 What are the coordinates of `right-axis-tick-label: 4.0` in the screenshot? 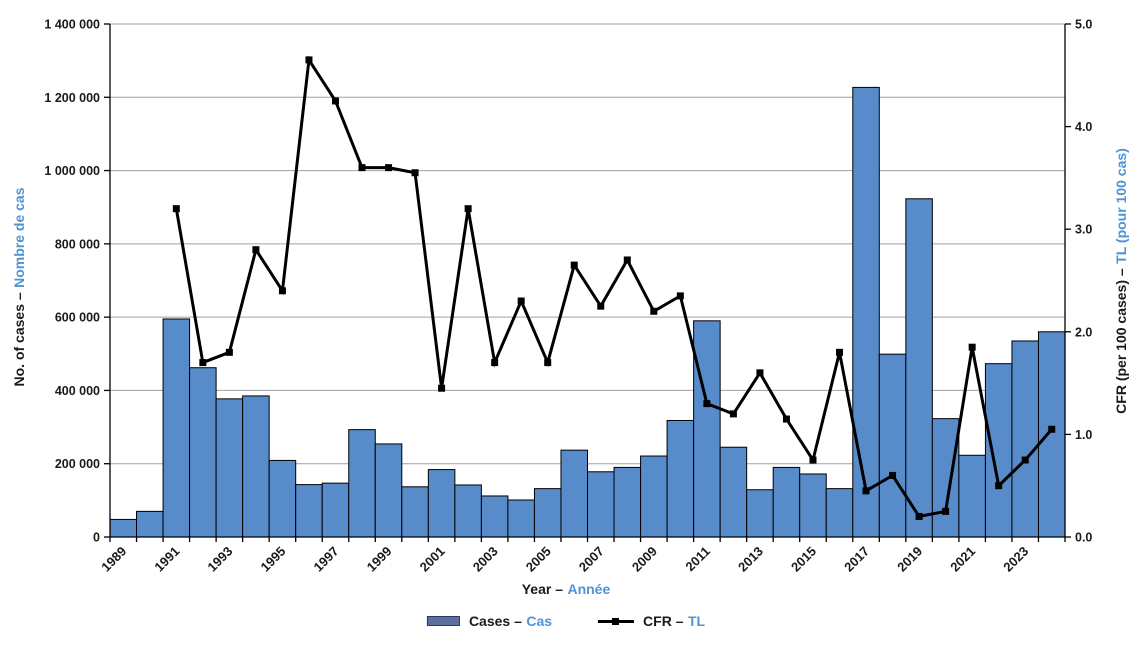 It's located at (1083, 127).